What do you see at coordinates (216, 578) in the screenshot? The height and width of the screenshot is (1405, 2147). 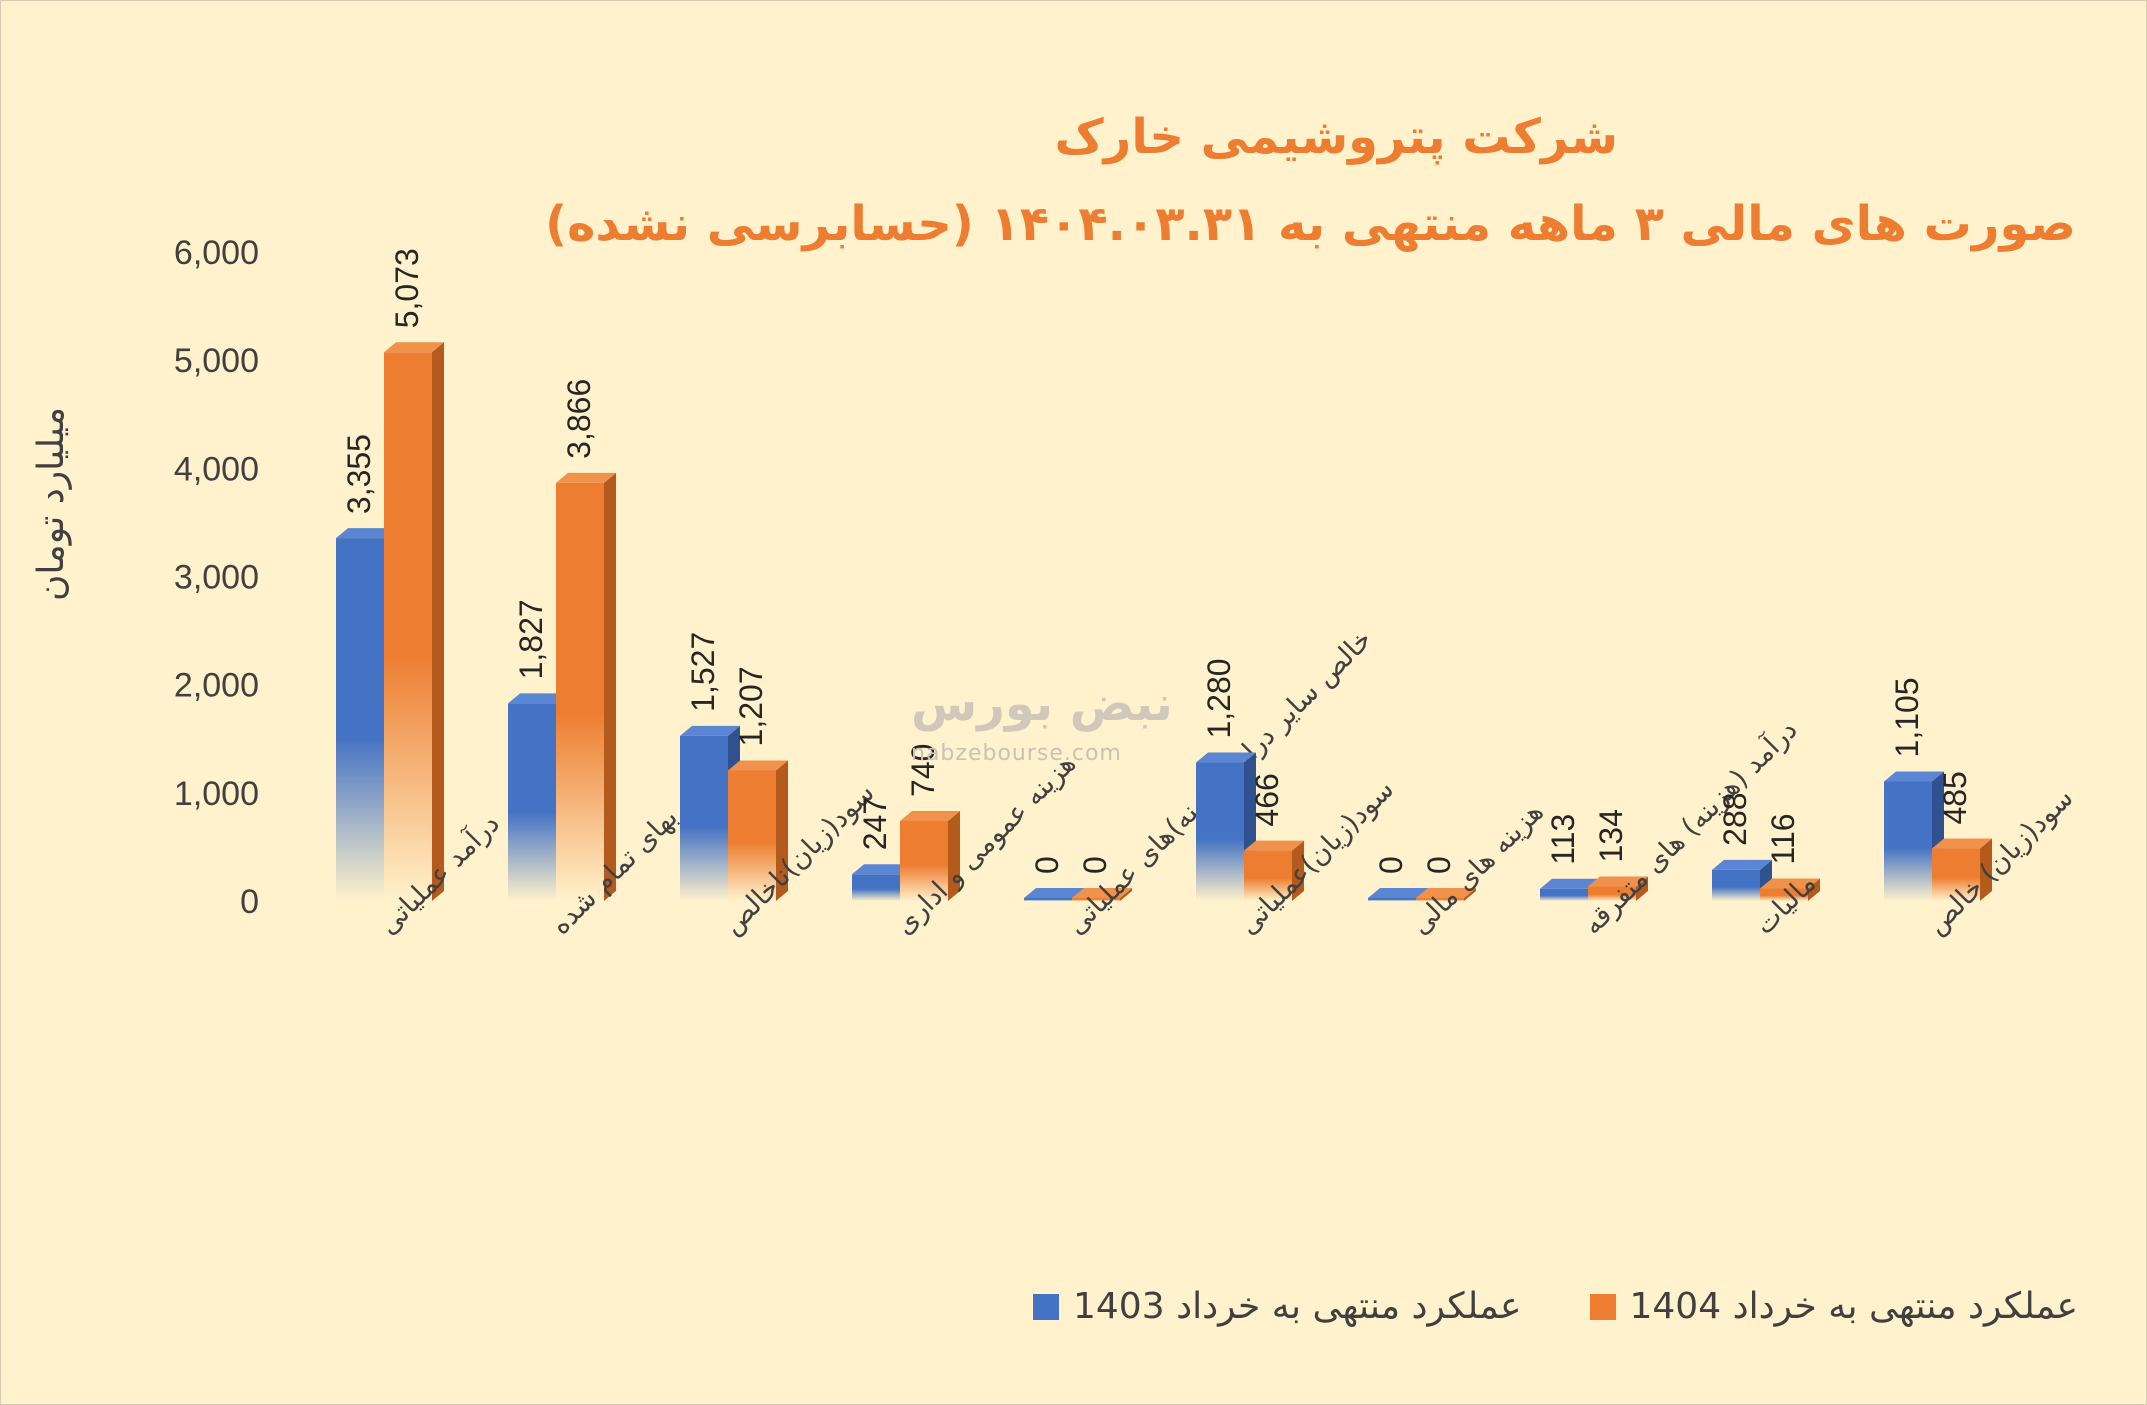 I see `y-tick-label: 3,000` at bounding box center [216, 578].